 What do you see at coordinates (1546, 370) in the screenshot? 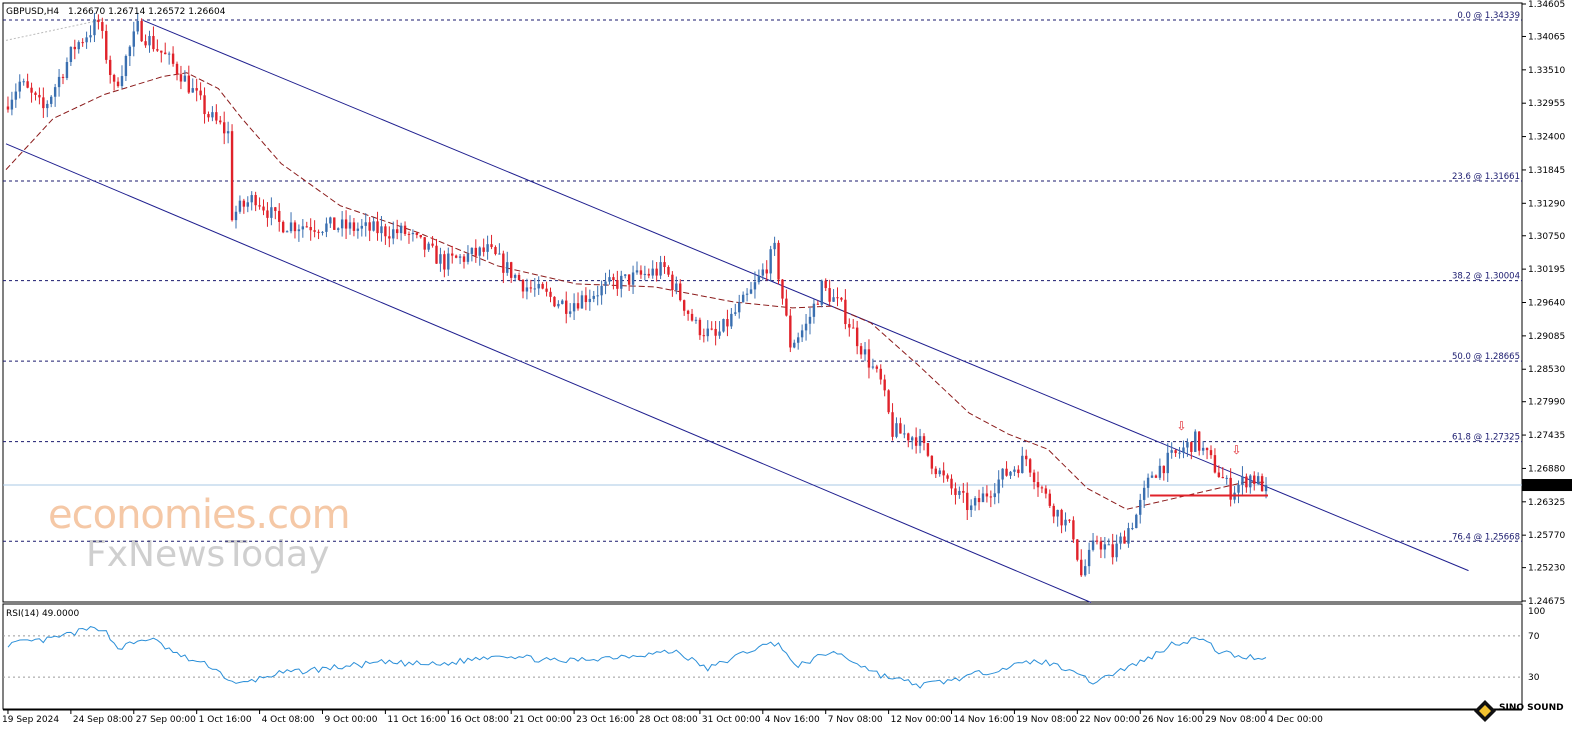
I see `price-tick-label: 1.28530` at bounding box center [1546, 370].